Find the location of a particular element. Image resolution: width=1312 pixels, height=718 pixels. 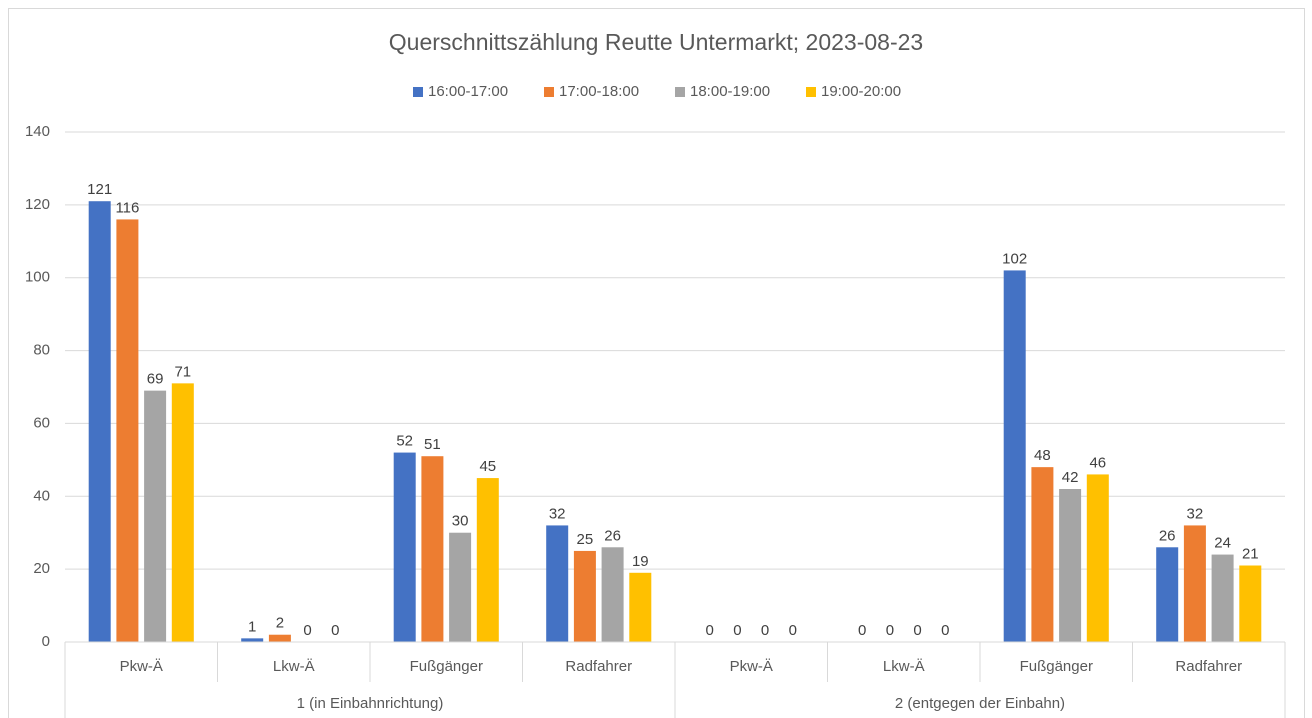

data-label: 24 is located at coordinates (1222, 543).